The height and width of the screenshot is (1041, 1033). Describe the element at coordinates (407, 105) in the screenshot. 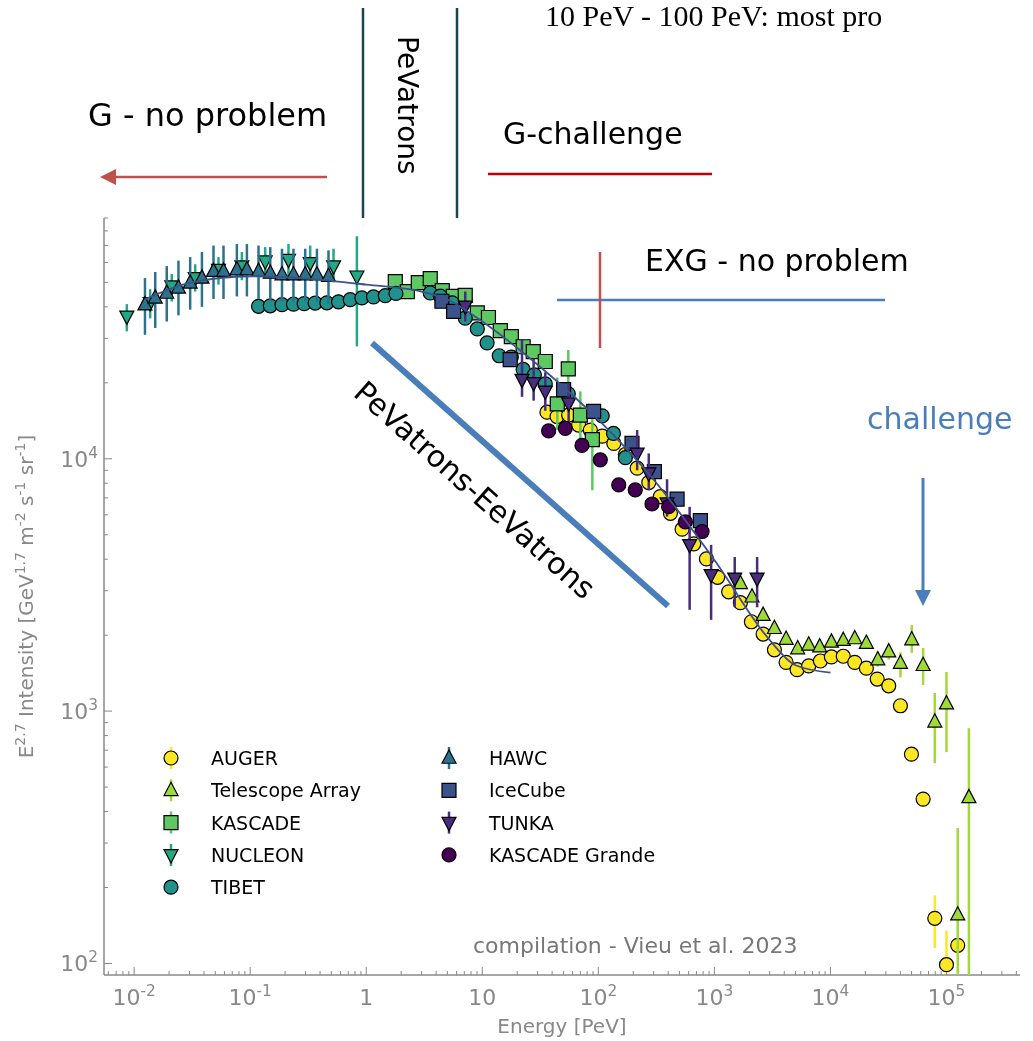

I see `text: PeVatrons` at that location.